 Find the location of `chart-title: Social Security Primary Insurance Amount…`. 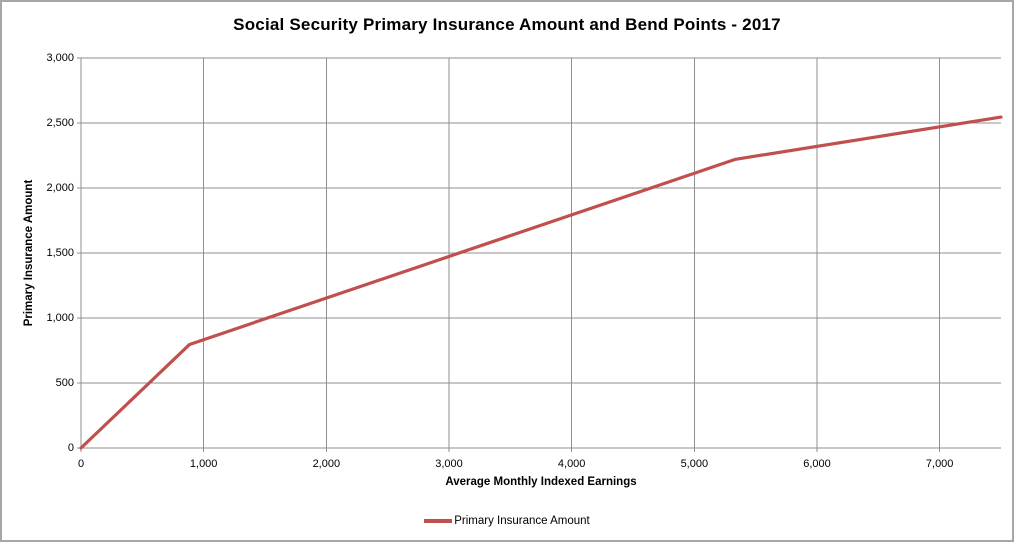

chart-title: Social Security Primary Insurance Amount… is located at coordinates (507, 24).